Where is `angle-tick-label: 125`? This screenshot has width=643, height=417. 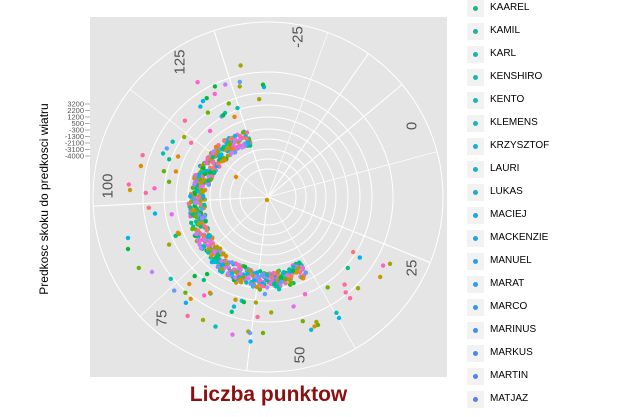
angle-tick-label: 125 is located at coordinates (180, 61).